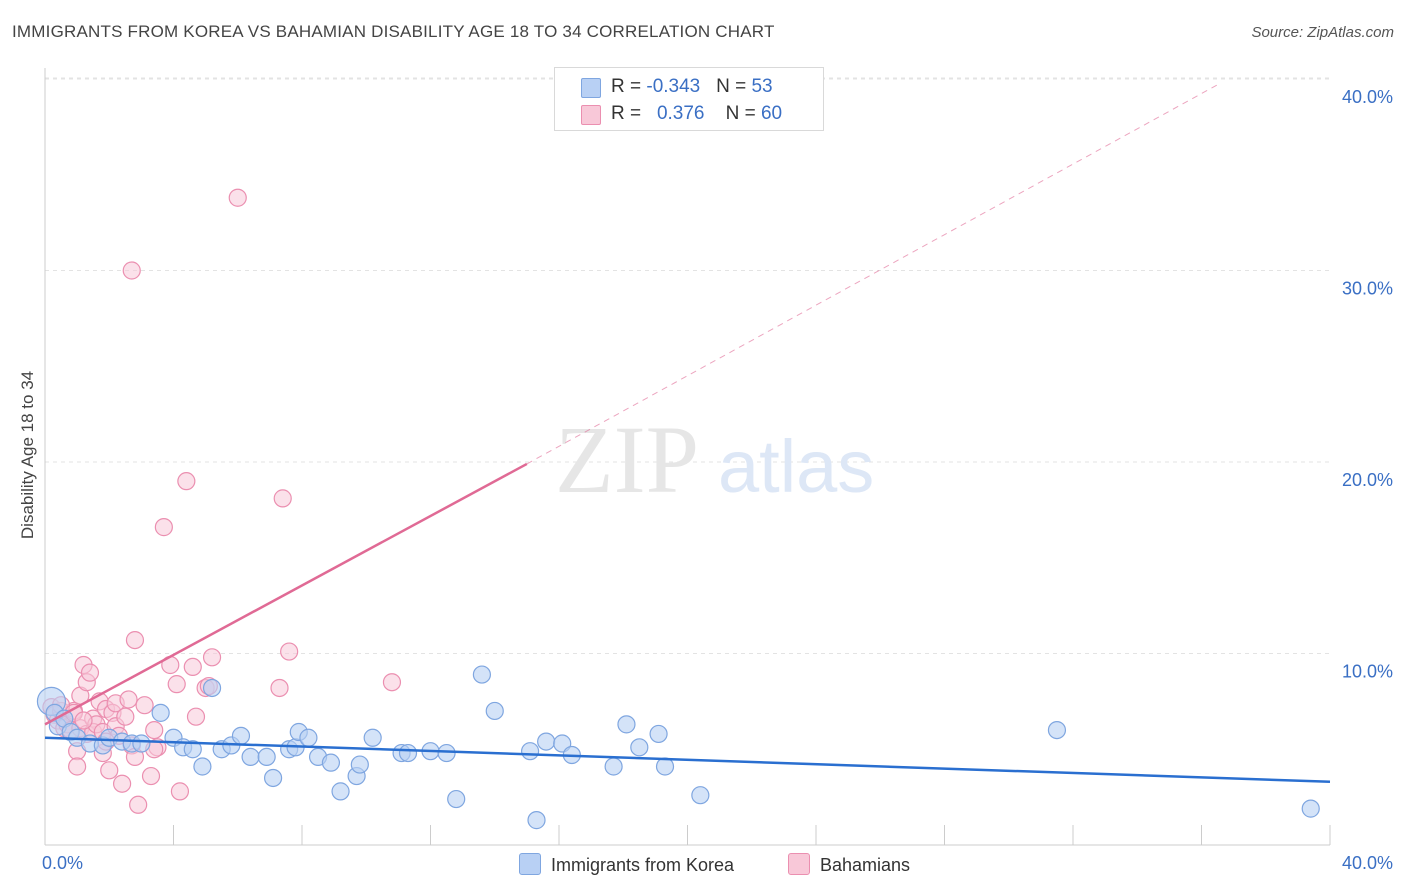 Image resolution: width=1406 pixels, height=892 pixels. Describe the element at coordinates (865, 865) in the screenshot. I see `bahamas-legend-label: Bahamians` at that location.